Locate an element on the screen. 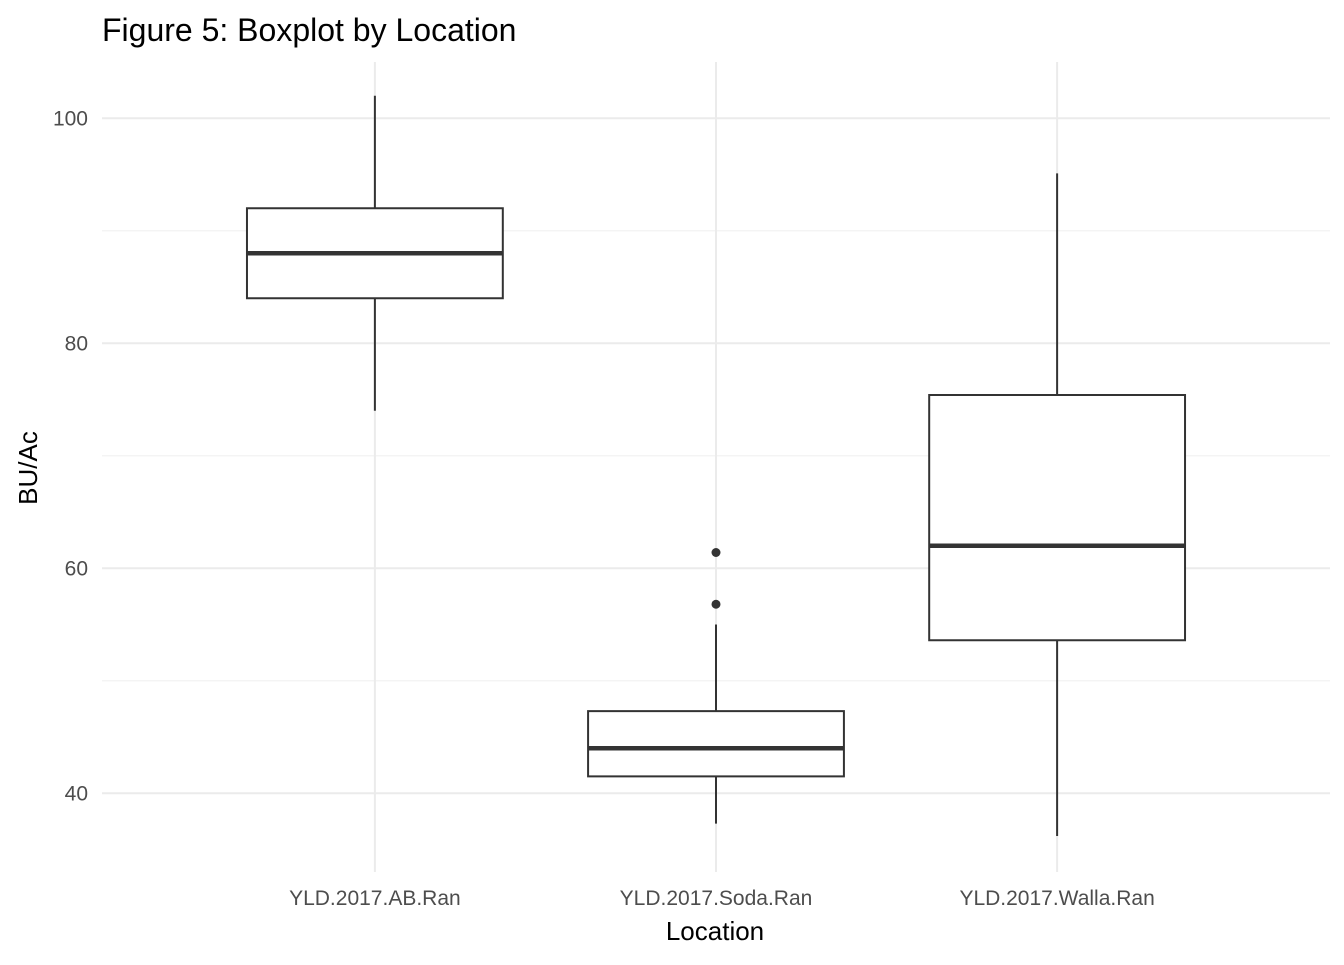 The image size is (1344, 965). box-YLD.2017.AB.Ran is located at coordinates (374, 253).